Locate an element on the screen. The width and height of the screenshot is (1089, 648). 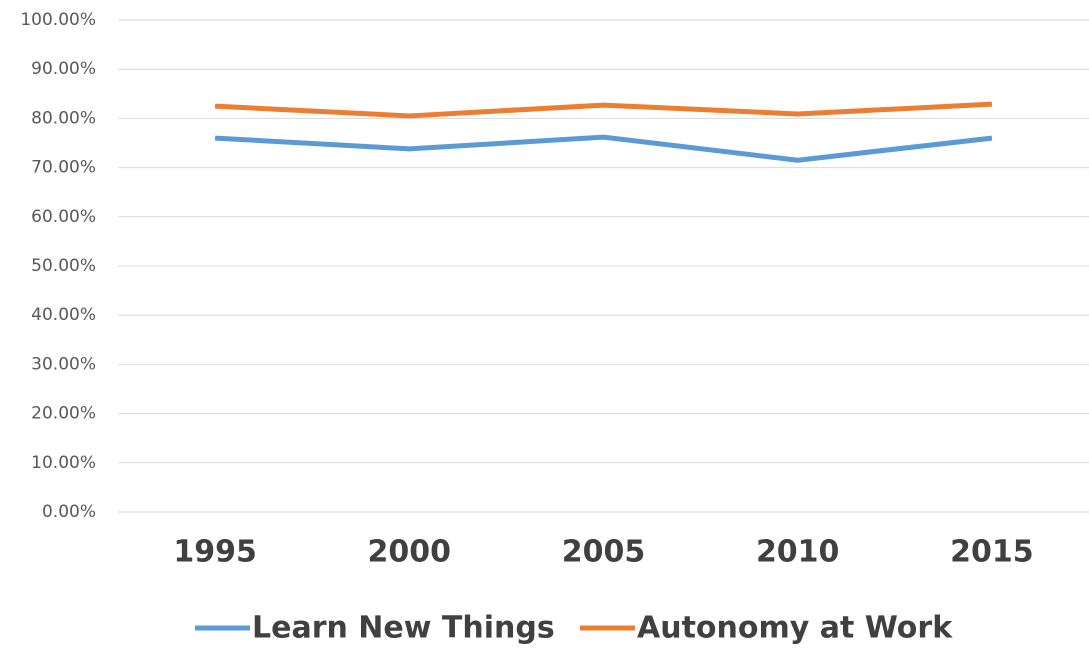
legend-label: Autonomy at Work is located at coordinates (795, 628).